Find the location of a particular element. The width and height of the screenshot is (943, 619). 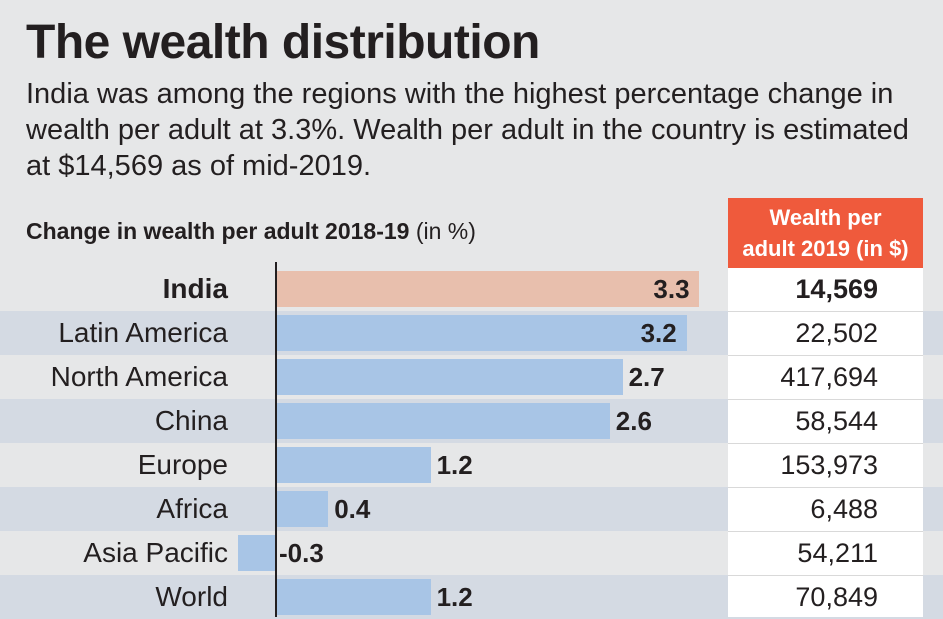

wealth-value: 22,502 is located at coordinates (836, 333).